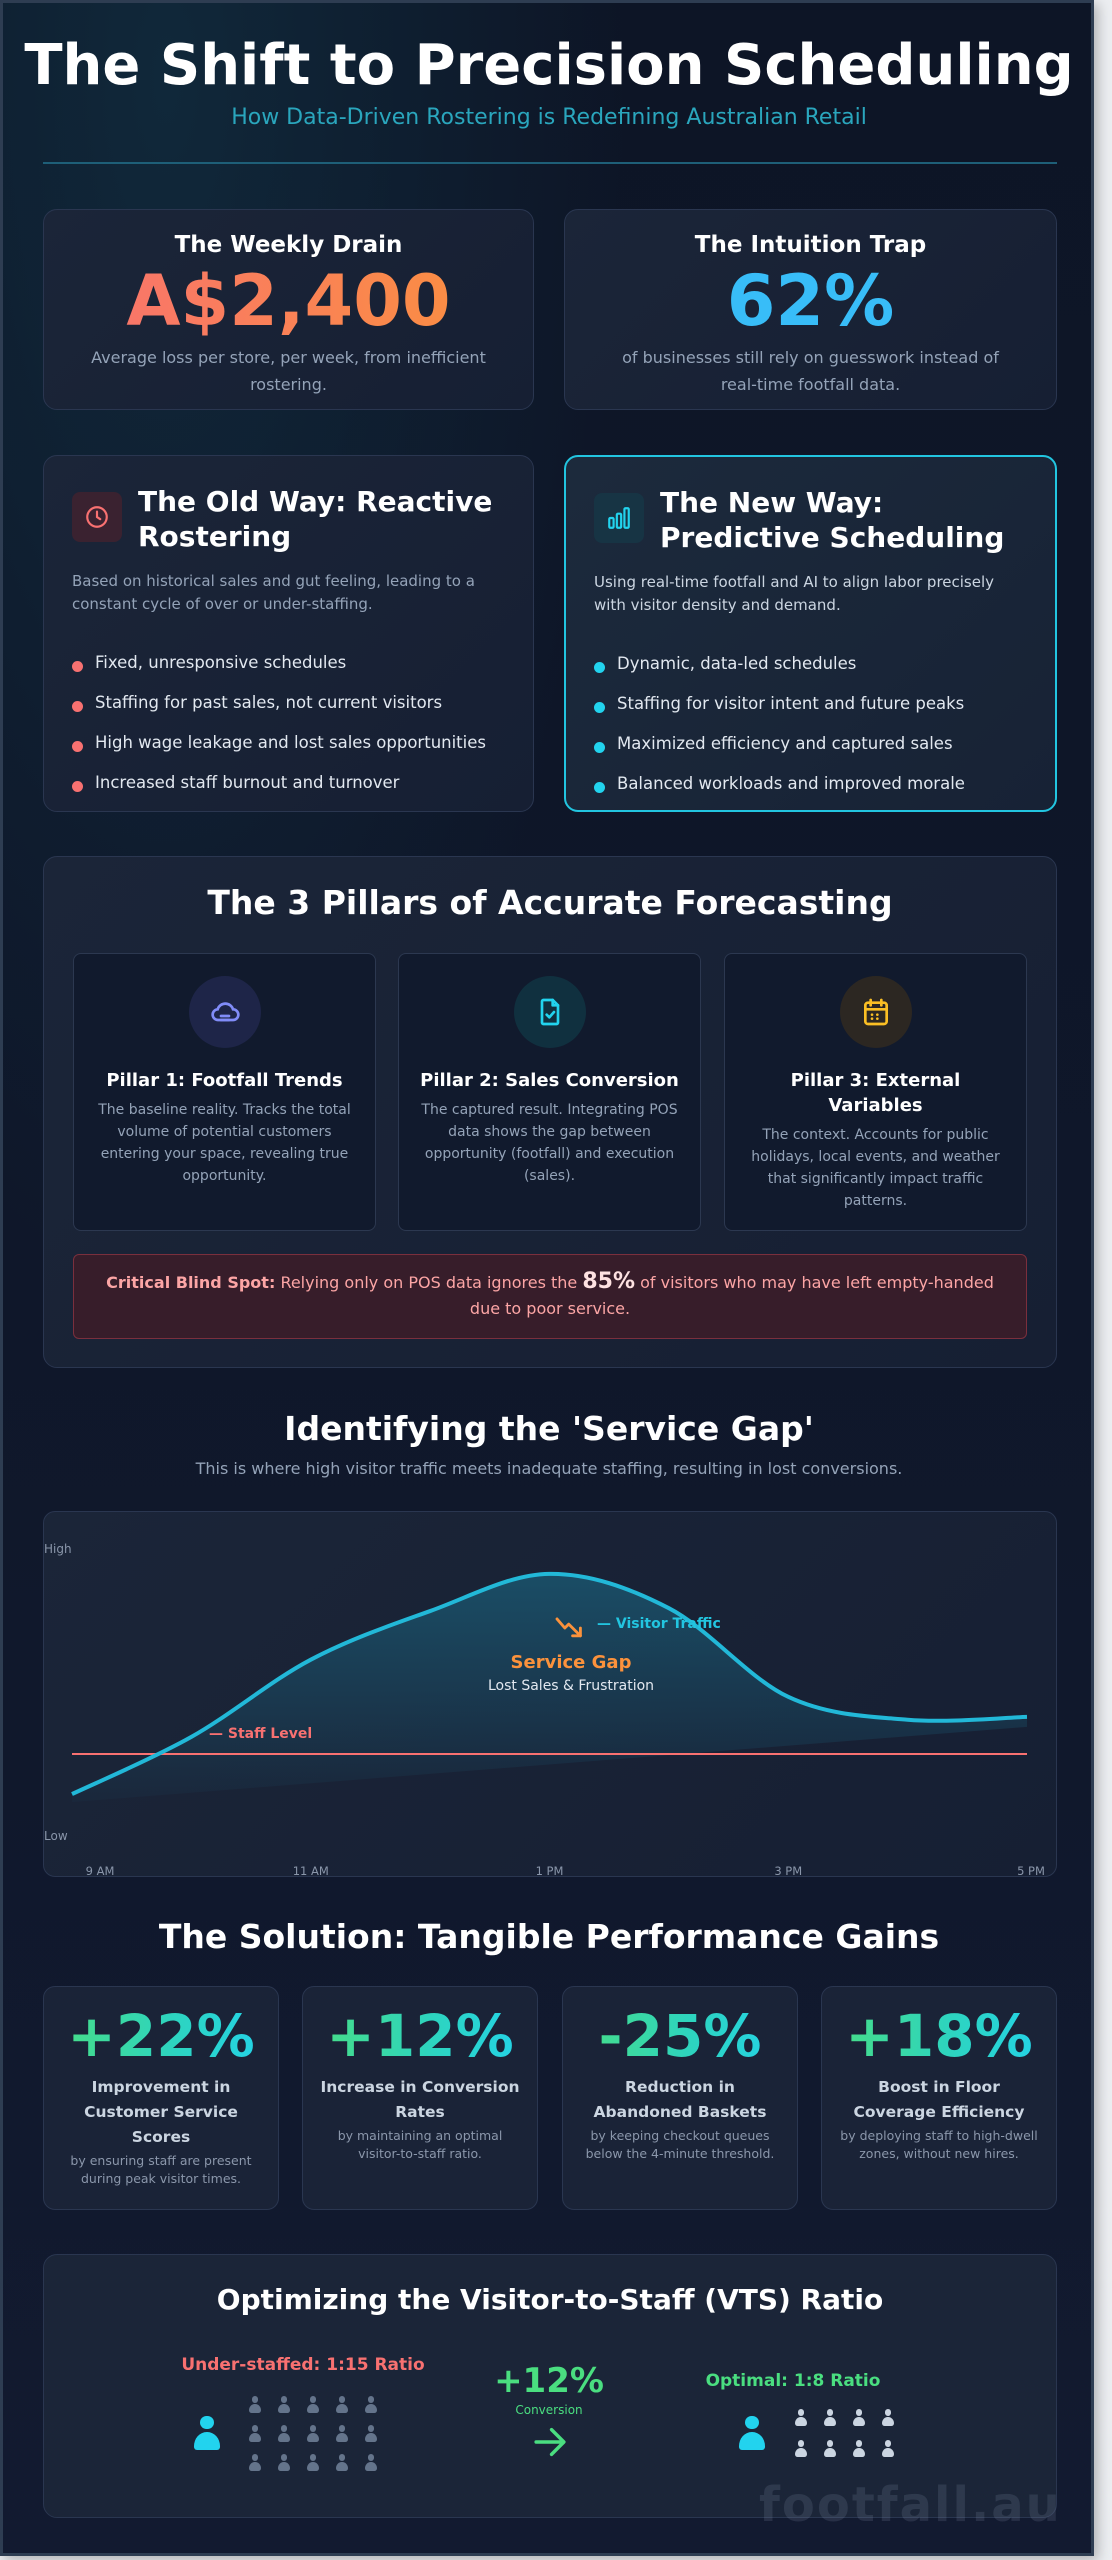 This screenshot has height=2560, width=1112. Describe the element at coordinates (288, 245) in the screenshot. I see `stat-title: The Weekly Drain` at that location.